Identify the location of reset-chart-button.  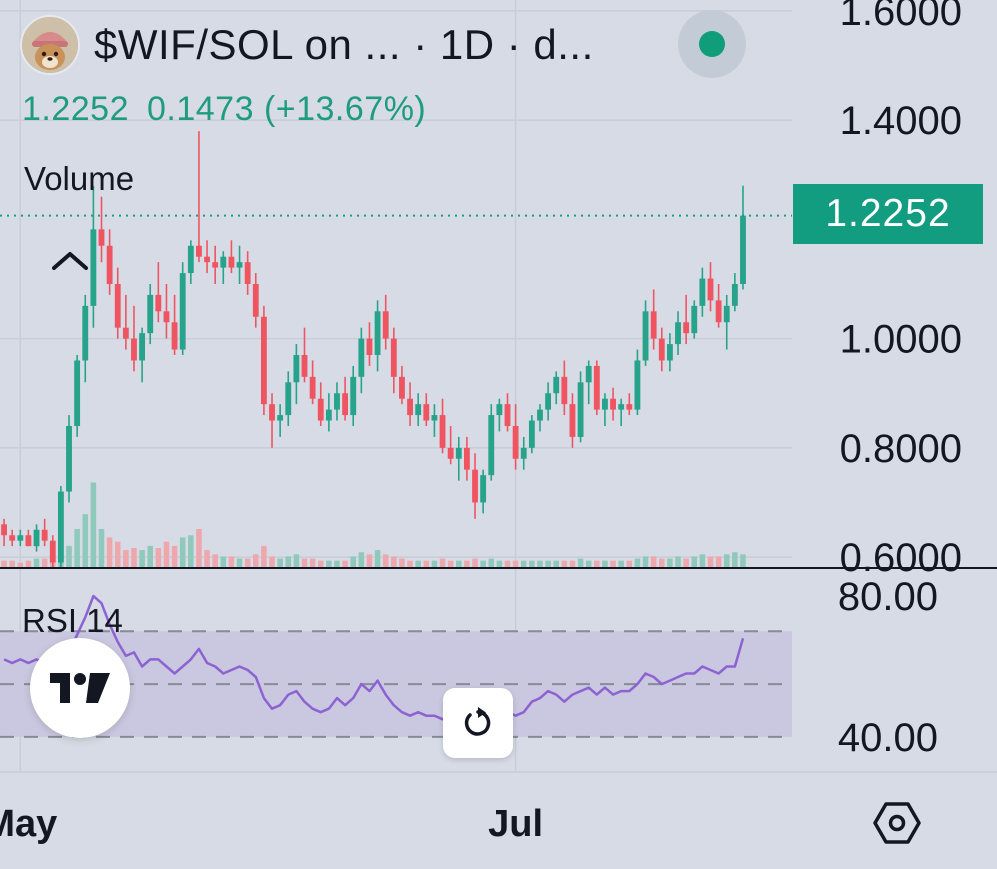
(478, 723).